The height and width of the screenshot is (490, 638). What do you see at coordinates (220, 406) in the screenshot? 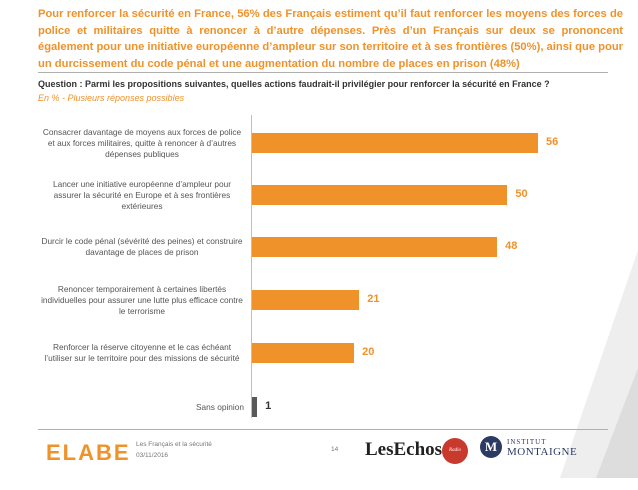
I see `category-label: Sans opinion` at bounding box center [220, 406].